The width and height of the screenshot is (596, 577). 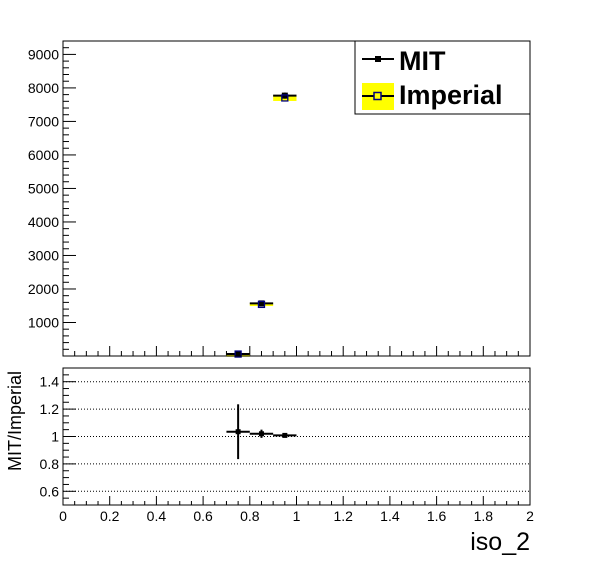 What do you see at coordinates (50, 464) in the screenshot?
I see `ratio-y-tick-label: 0.8` at bounding box center [50, 464].